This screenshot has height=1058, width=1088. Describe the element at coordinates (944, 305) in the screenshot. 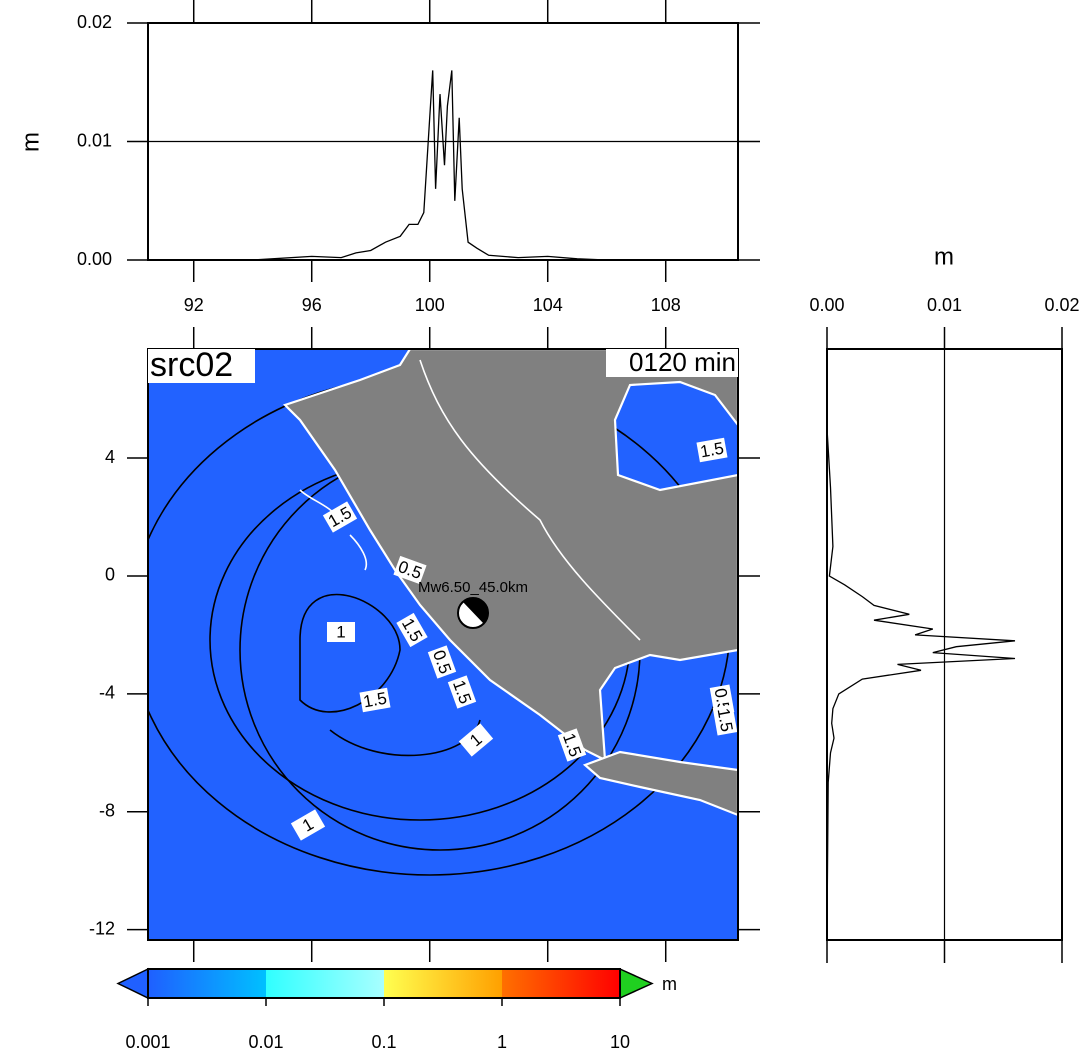

I see `x-tick-label: 0.01` at that location.